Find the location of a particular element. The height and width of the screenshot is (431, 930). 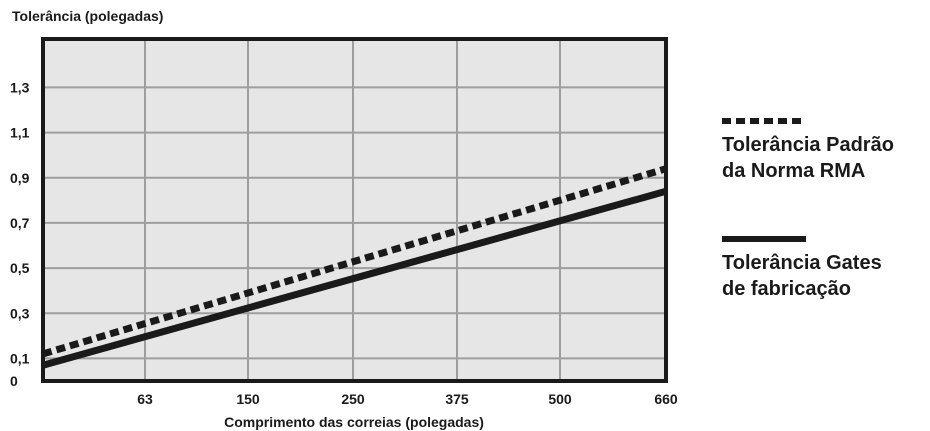

y-tick-label: 0,5 is located at coordinates (20, 268).